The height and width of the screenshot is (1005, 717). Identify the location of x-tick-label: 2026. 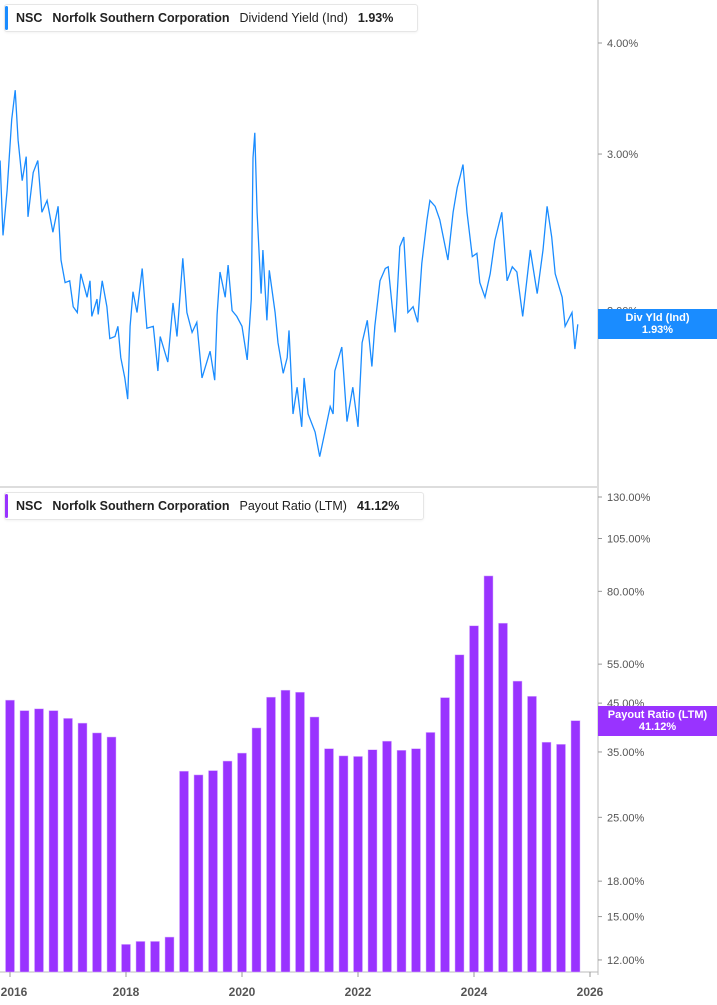
(590, 992).